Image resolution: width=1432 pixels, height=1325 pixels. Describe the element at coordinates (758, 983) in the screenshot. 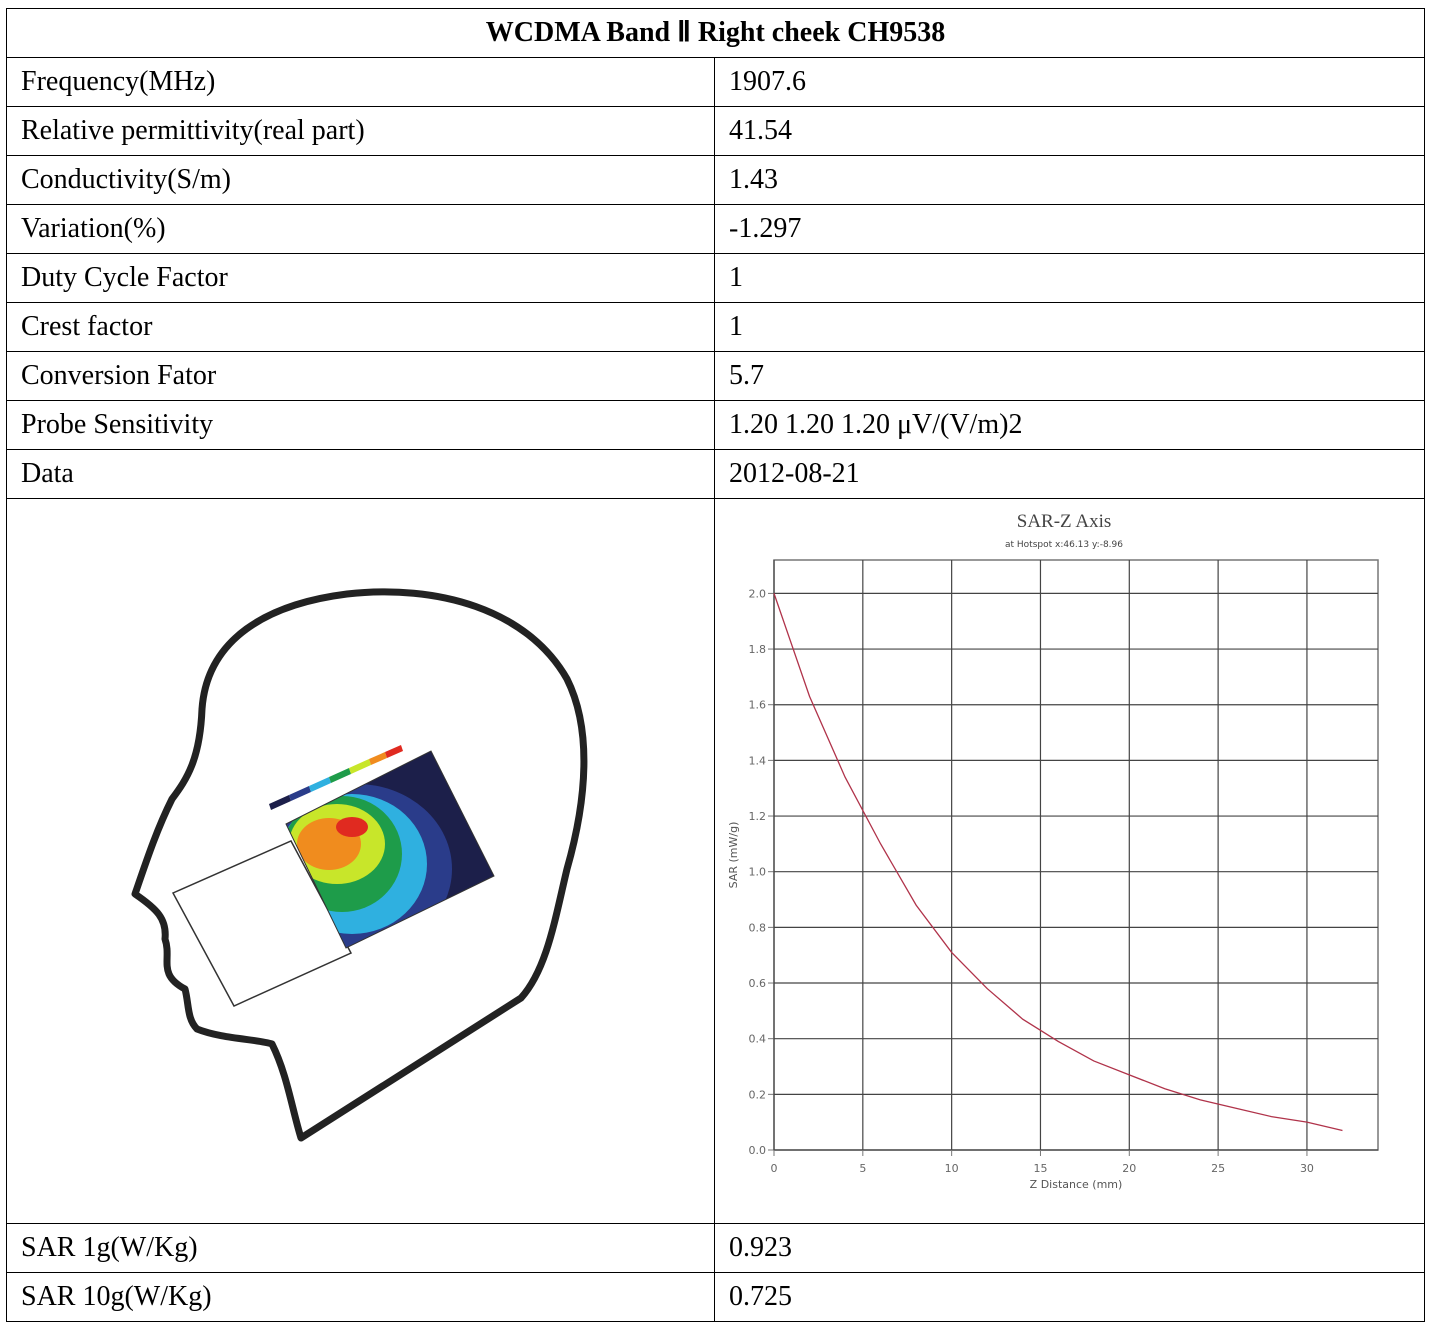

I see `y-tick-label: 0.6` at that location.